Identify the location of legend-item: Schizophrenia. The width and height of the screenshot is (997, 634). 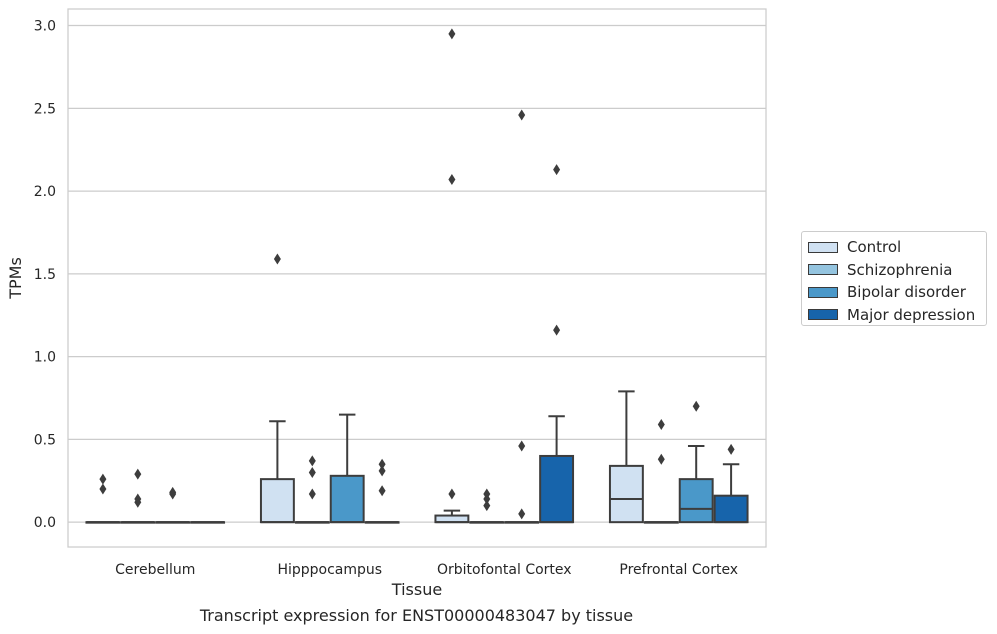
(897, 270).